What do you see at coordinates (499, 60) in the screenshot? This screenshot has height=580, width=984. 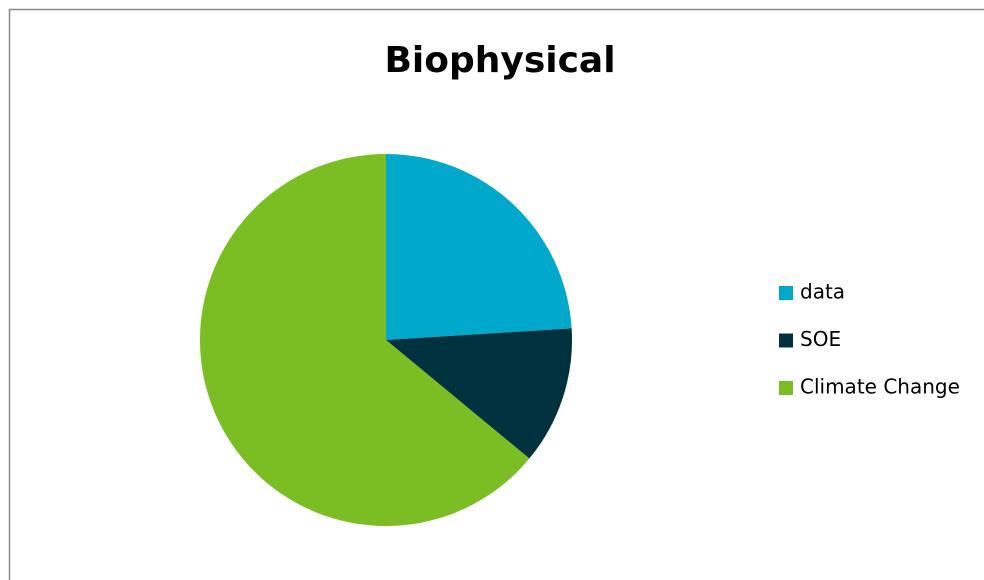 I see `chart-title: Biophysical` at bounding box center [499, 60].